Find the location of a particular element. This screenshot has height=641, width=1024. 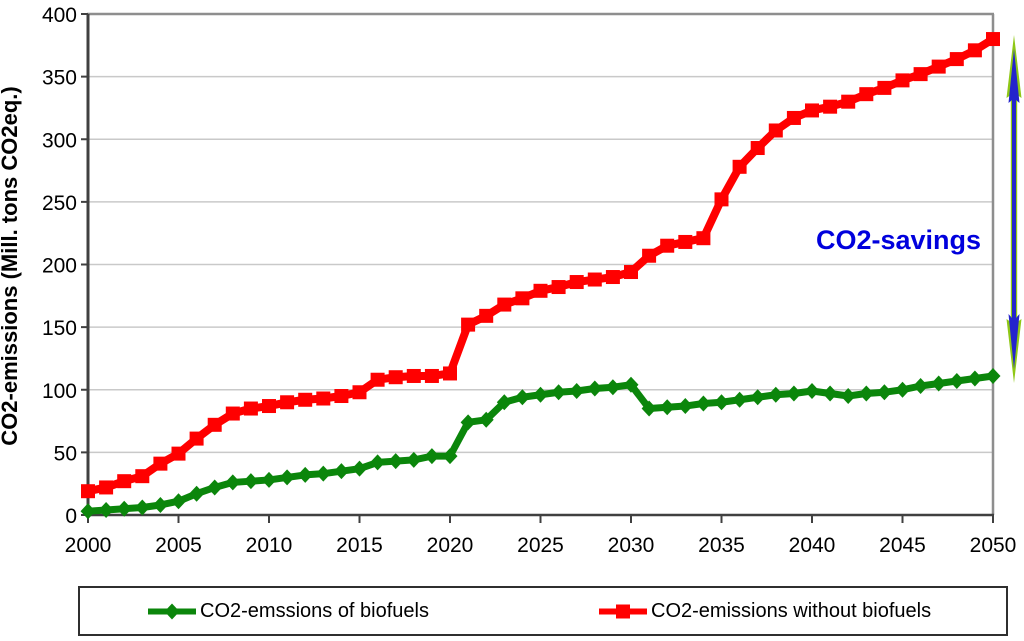

x-tick-label: 2005 is located at coordinates (178, 545).